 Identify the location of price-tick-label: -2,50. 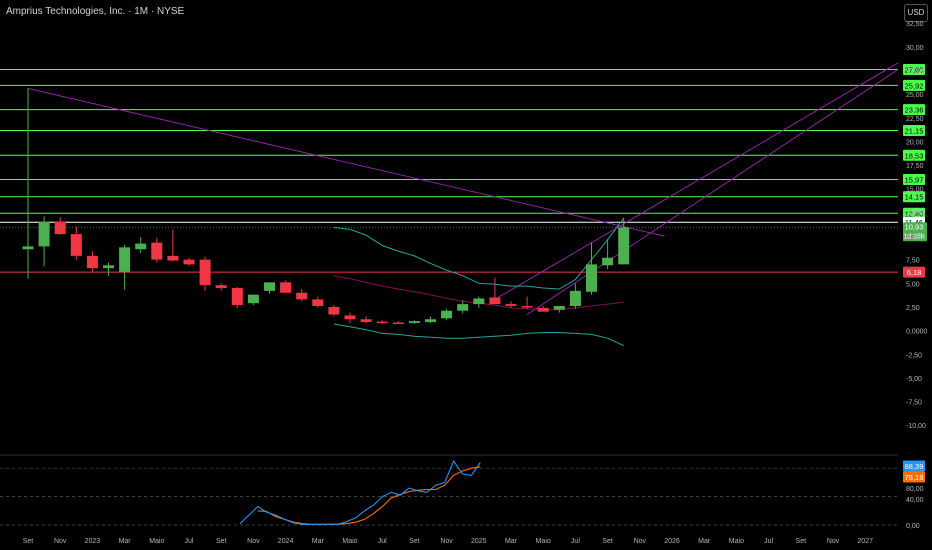
(914, 355).